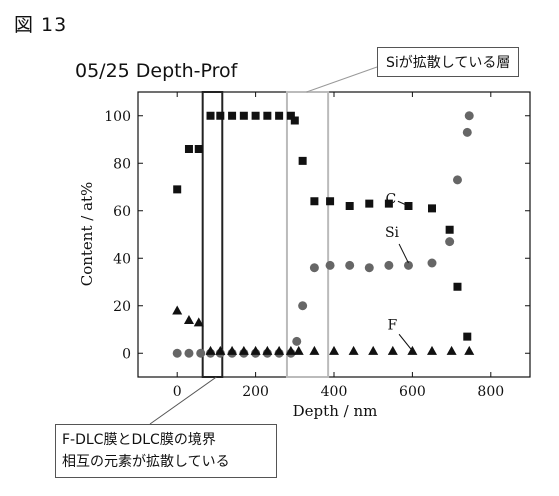 The height and width of the screenshot is (496, 559). I want to click on x-tick-label: 0, so click(177, 392).